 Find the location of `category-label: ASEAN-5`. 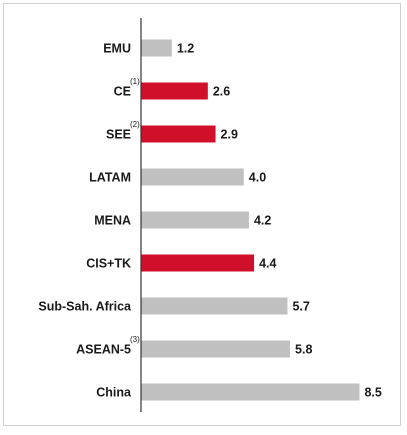

category-label: ASEAN-5 is located at coordinates (103, 350).